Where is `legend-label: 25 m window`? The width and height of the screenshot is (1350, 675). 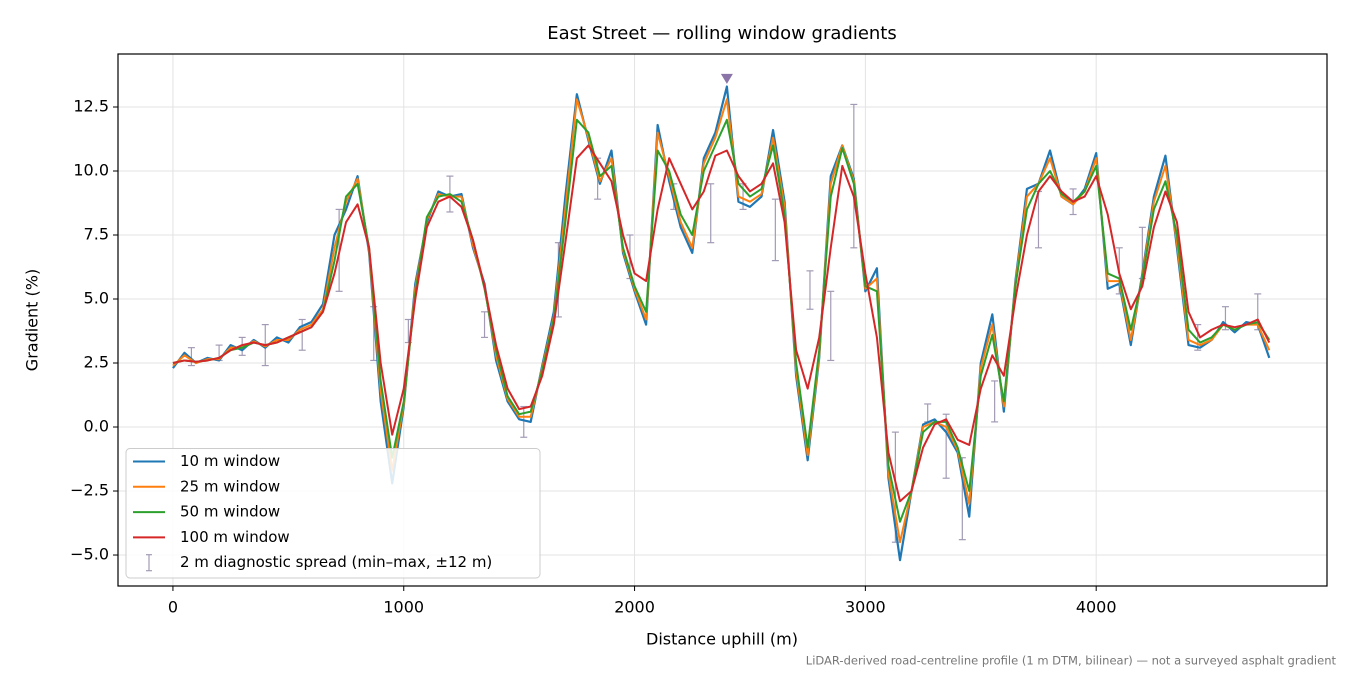 legend-label: 25 m window is located at coordinates (230, 486).